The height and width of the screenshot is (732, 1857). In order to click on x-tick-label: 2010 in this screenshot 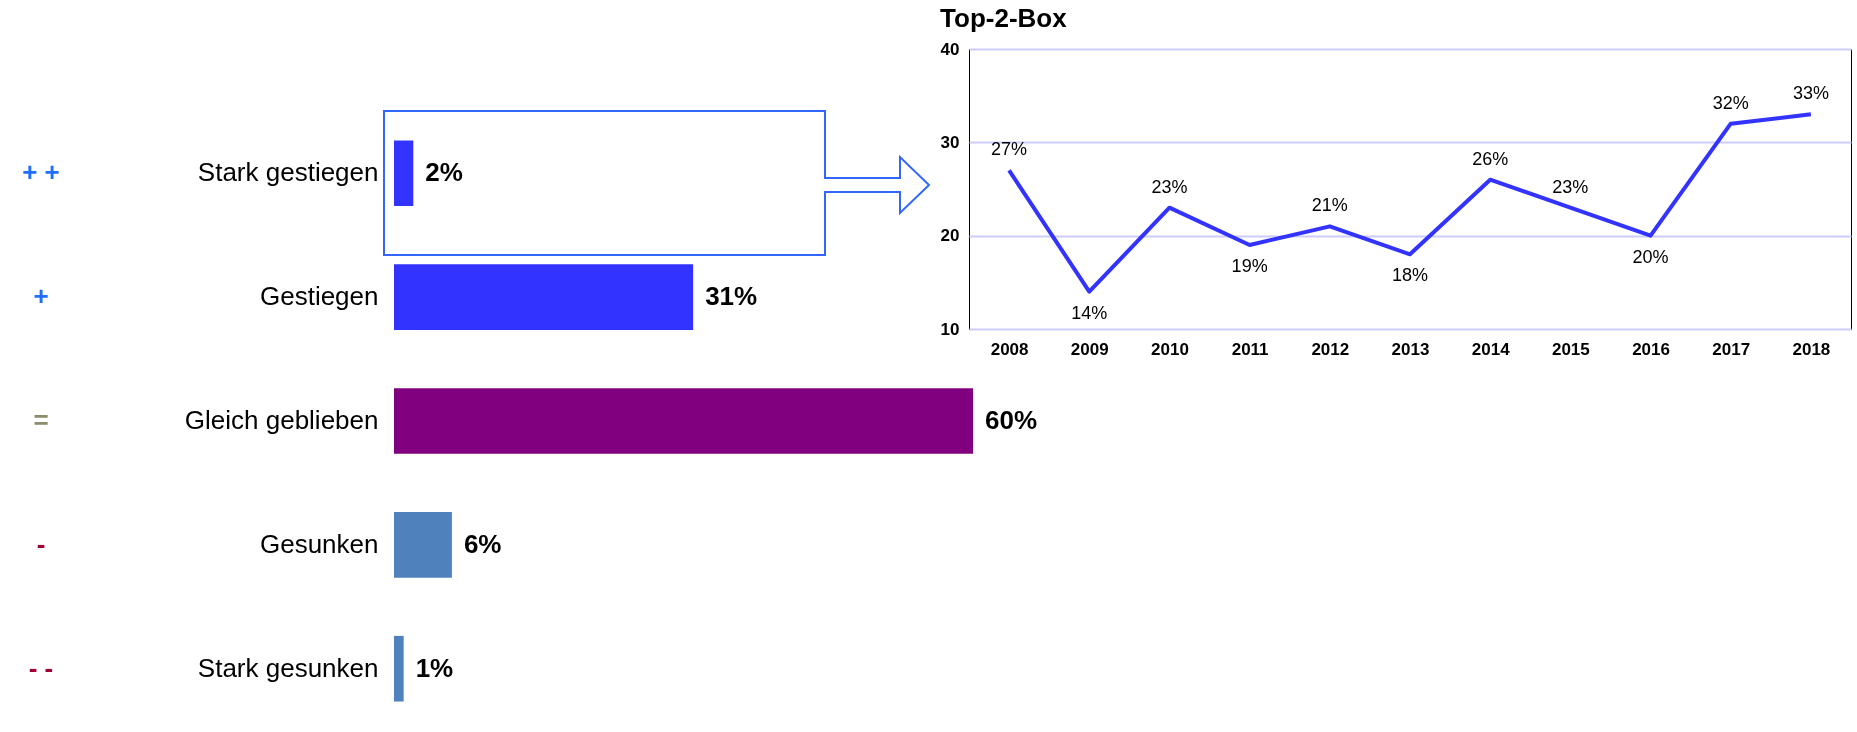, I will do `click(1170, 349)`.